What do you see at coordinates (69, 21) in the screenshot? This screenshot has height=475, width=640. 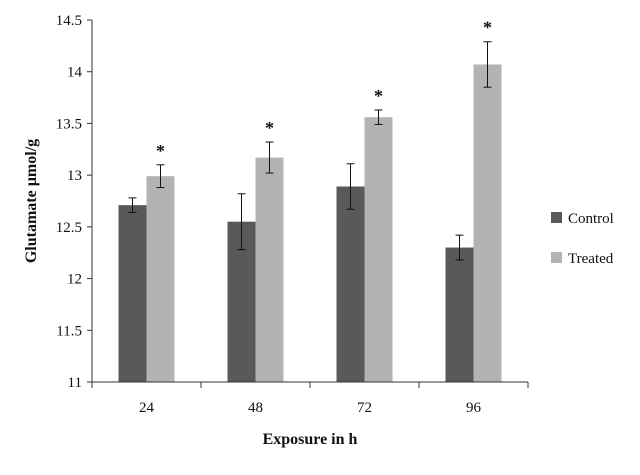 I see `y-tick-label: 14.5` at bounding box center [69, 21].